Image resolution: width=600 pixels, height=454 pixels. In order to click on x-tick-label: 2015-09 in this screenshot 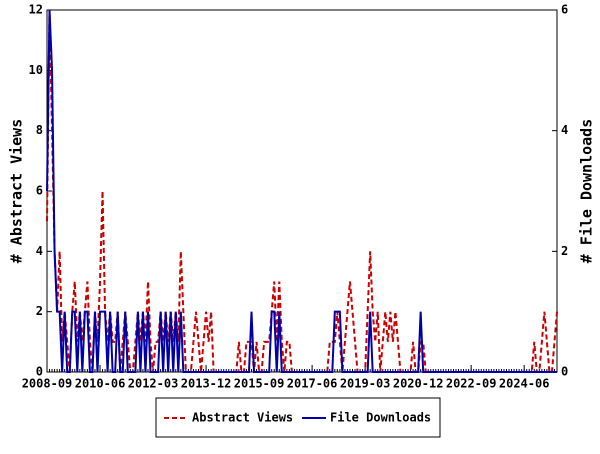, I will do `click(259, 384)`.